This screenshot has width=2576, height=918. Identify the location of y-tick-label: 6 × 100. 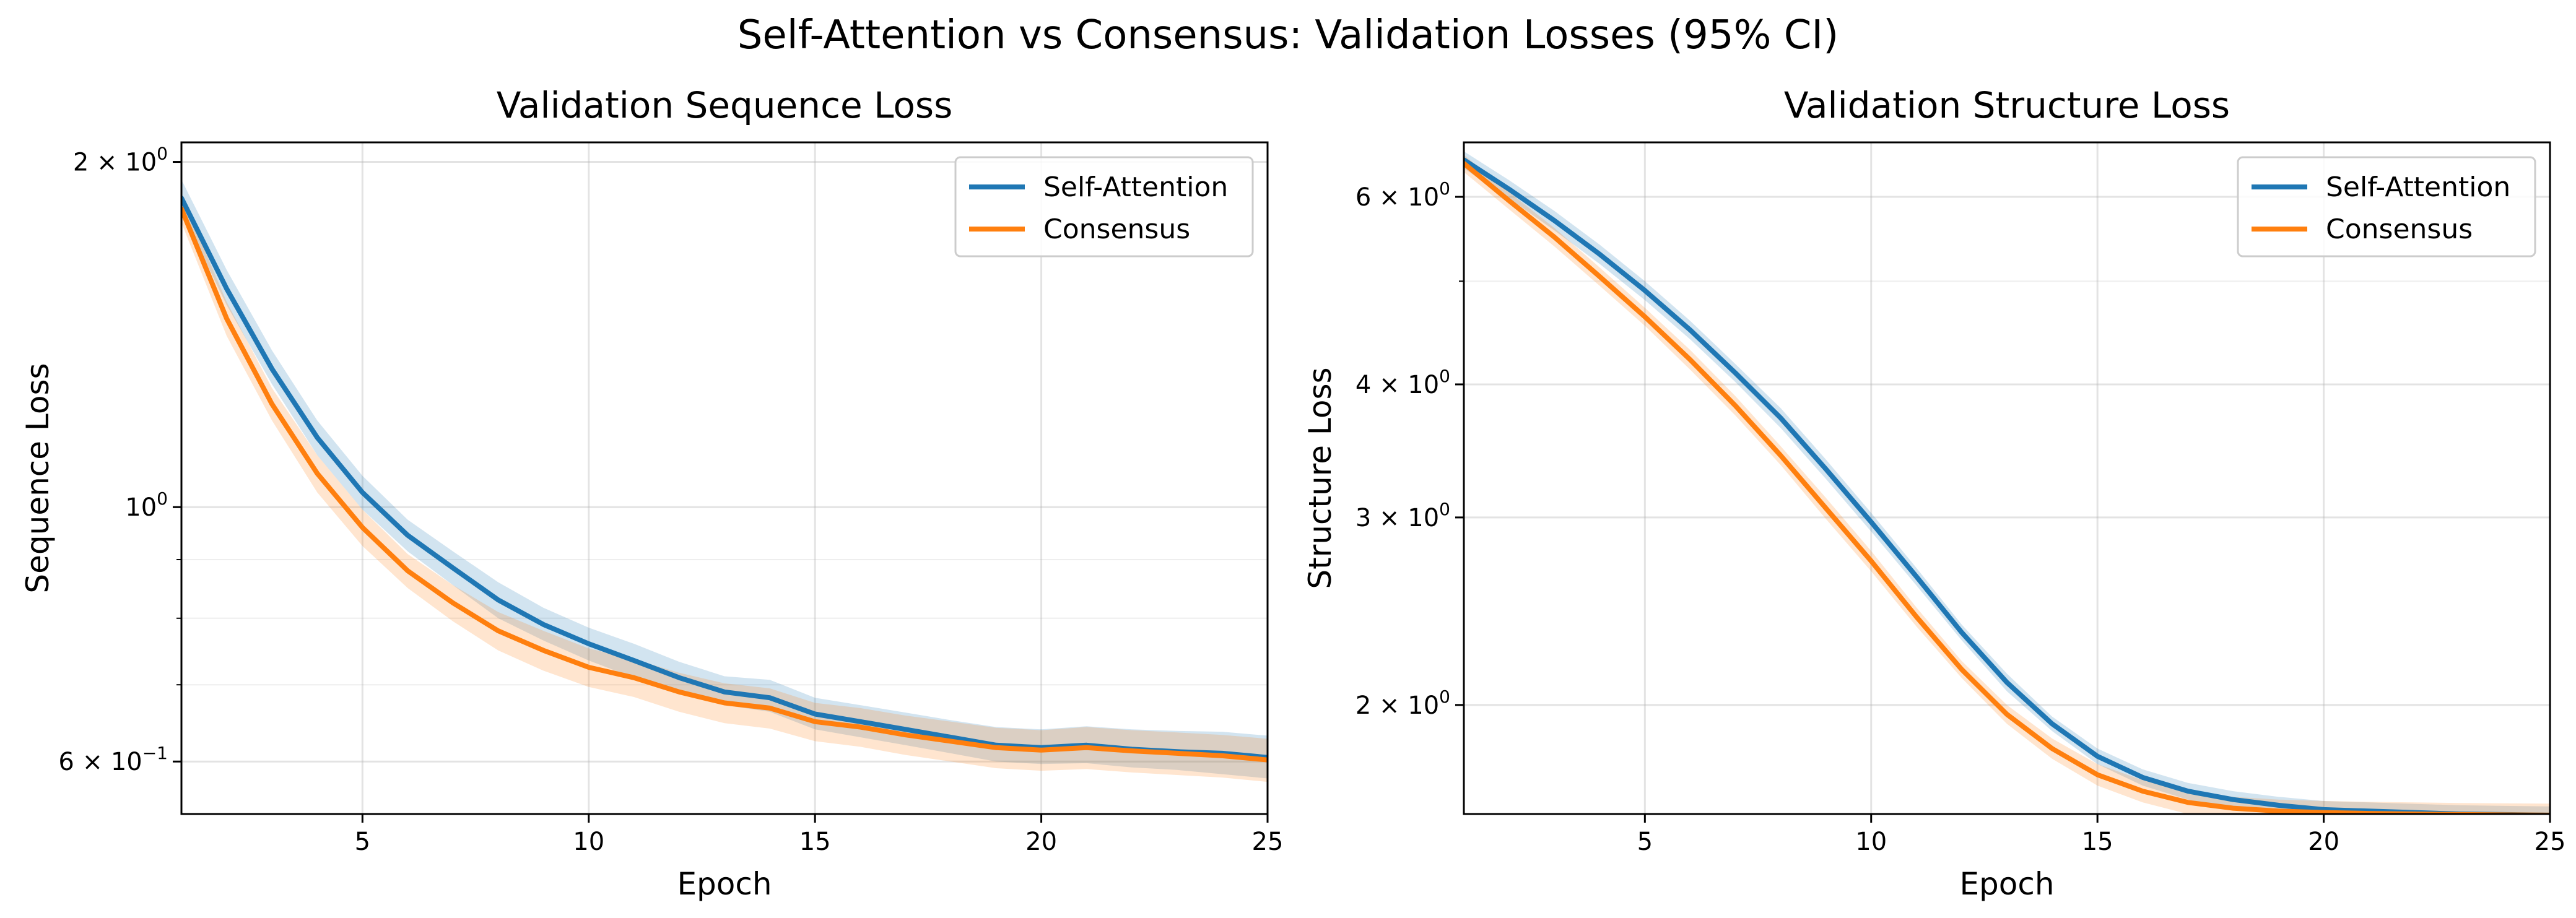
(1402, 195).